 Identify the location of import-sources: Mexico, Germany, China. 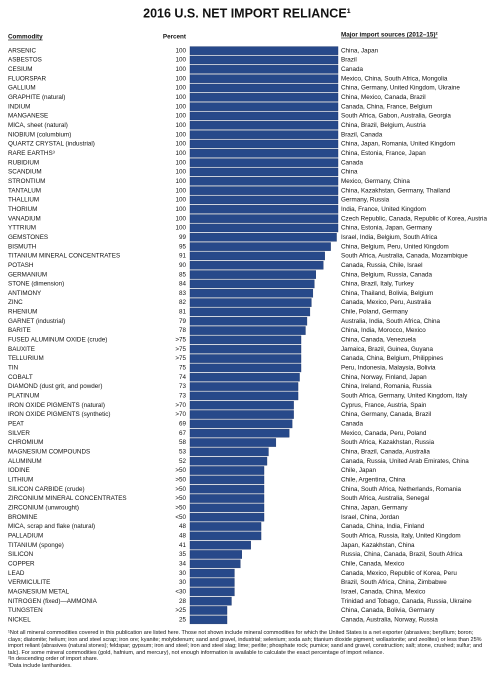
(375, 181).